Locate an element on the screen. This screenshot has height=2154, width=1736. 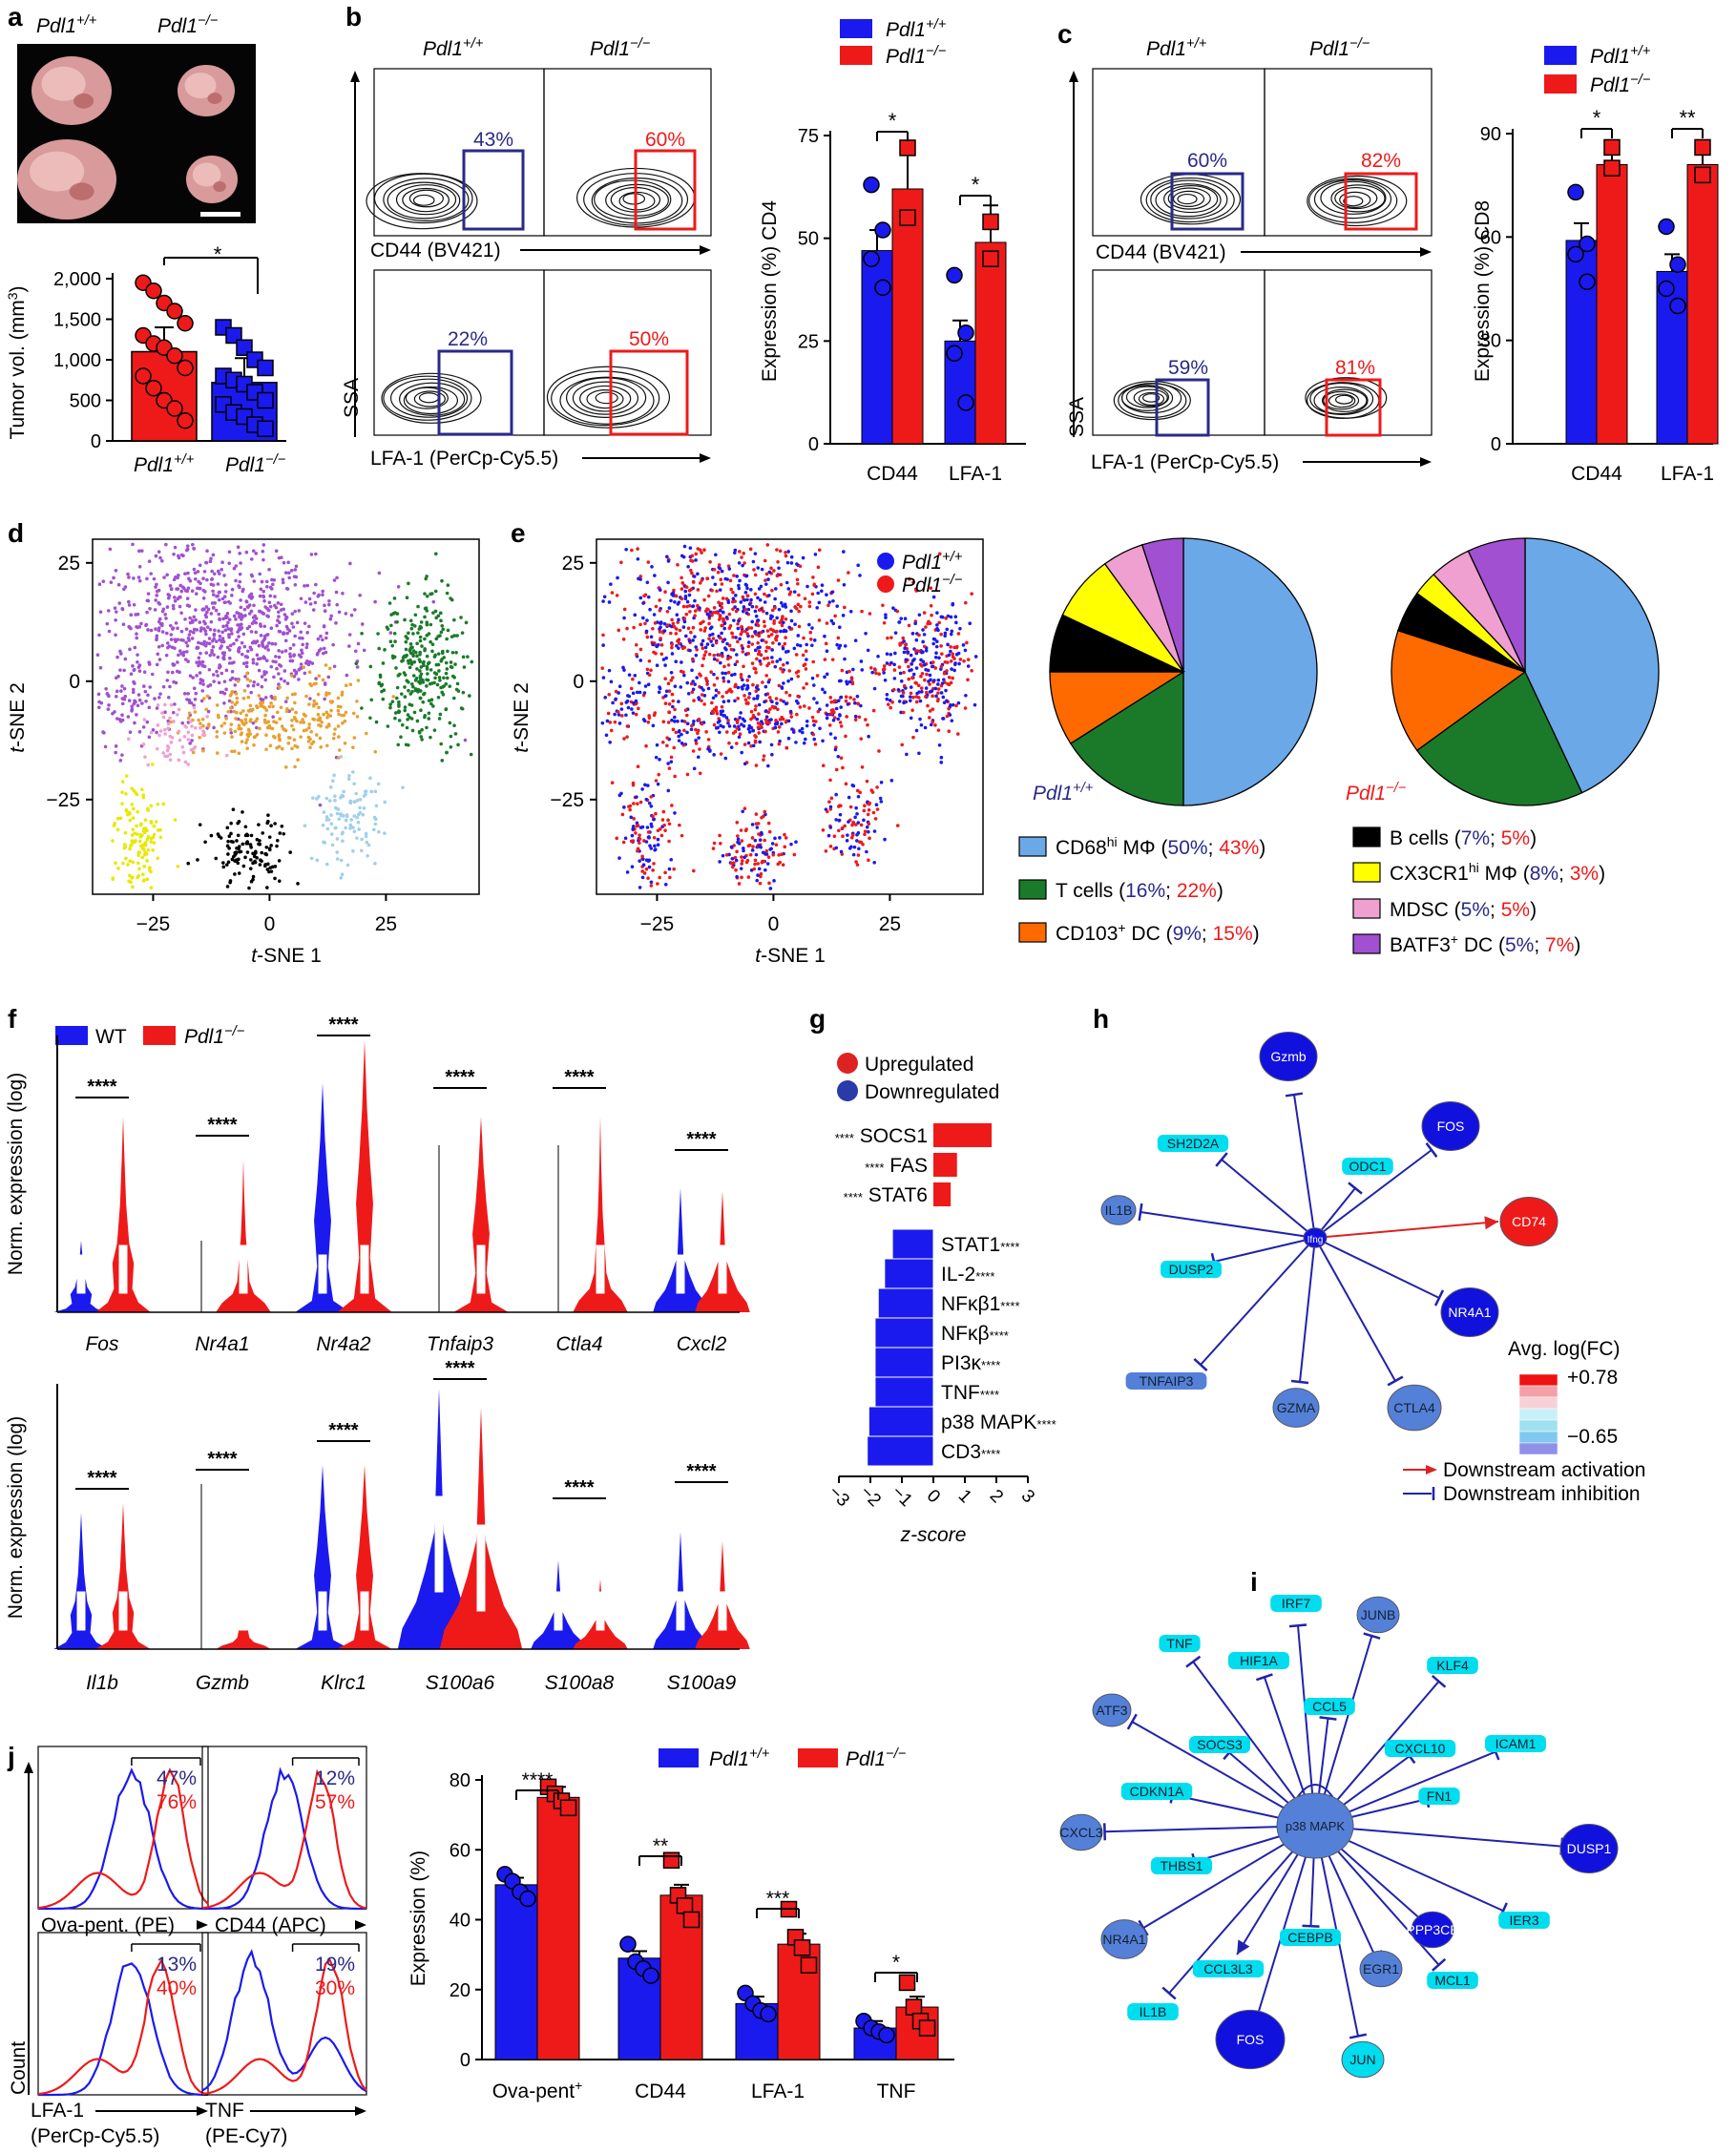
genotype-superscript: −/− is located at coordinates (208, 21).